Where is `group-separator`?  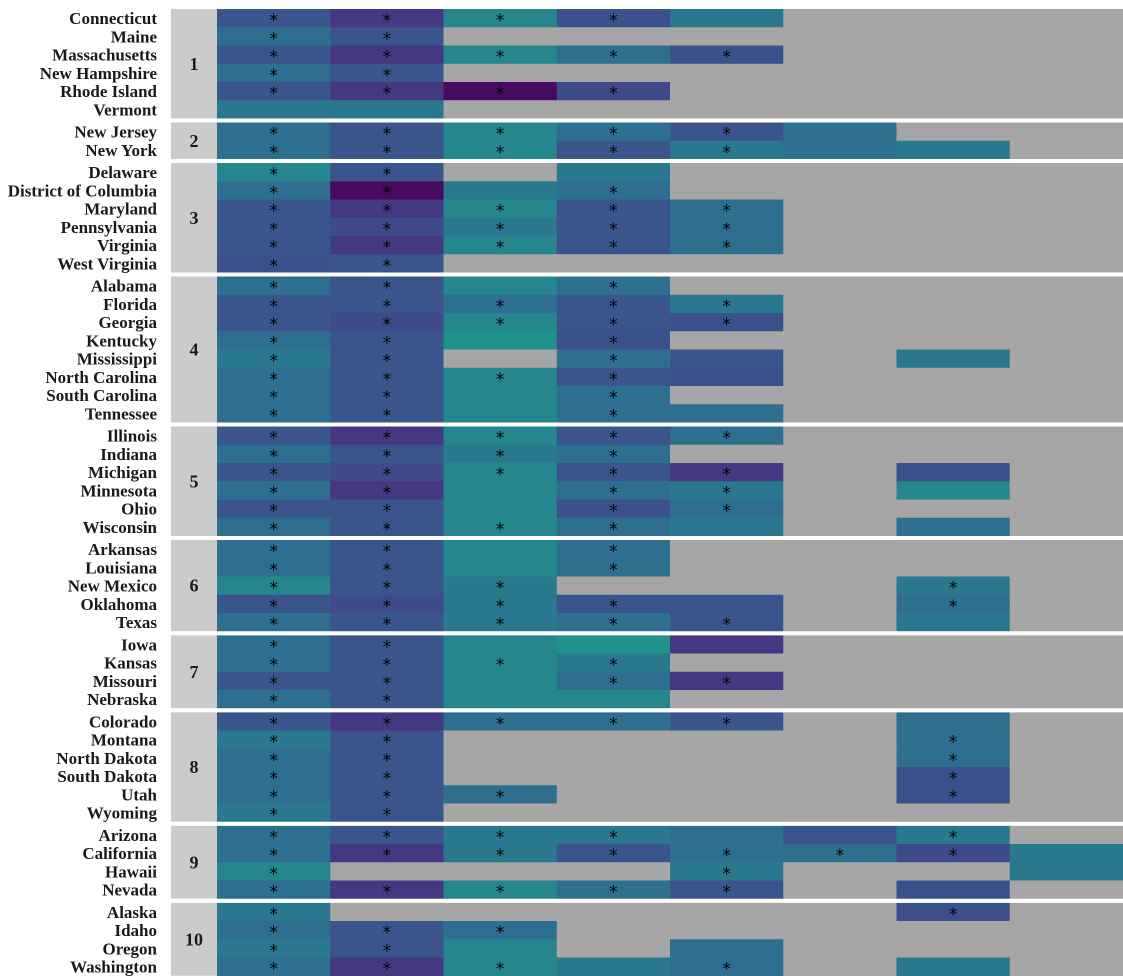 group-separator is located at coordinates (647, 274).